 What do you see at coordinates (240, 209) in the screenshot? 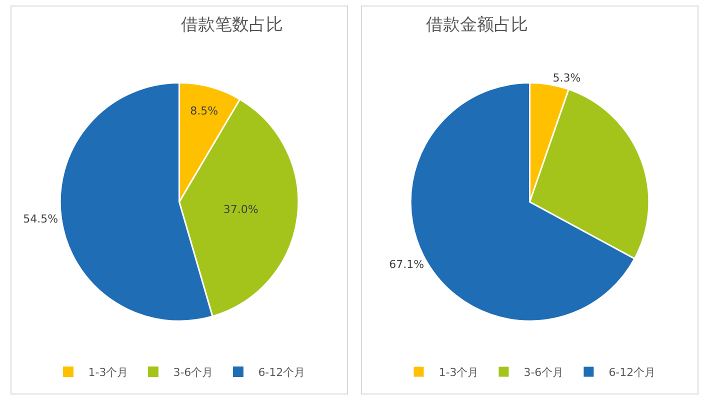
I see `data-label: 37.0%` at bounding box center [240, 209].